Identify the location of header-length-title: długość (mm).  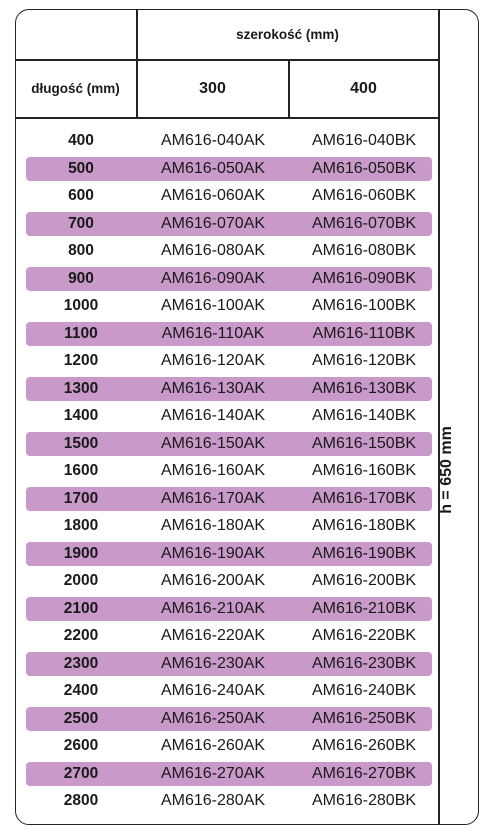
(75, 88).